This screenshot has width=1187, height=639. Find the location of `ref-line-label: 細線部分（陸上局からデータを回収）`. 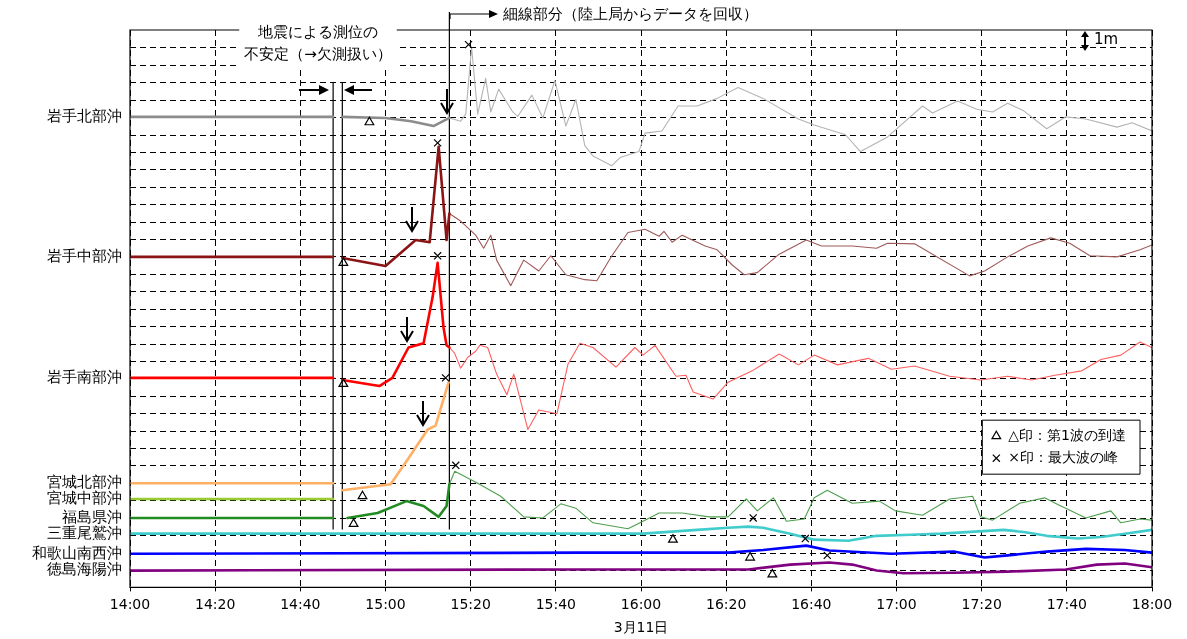

ref-line-label: 細線部分（陸上局からデータを回収） is located at coordinates (630, 13).